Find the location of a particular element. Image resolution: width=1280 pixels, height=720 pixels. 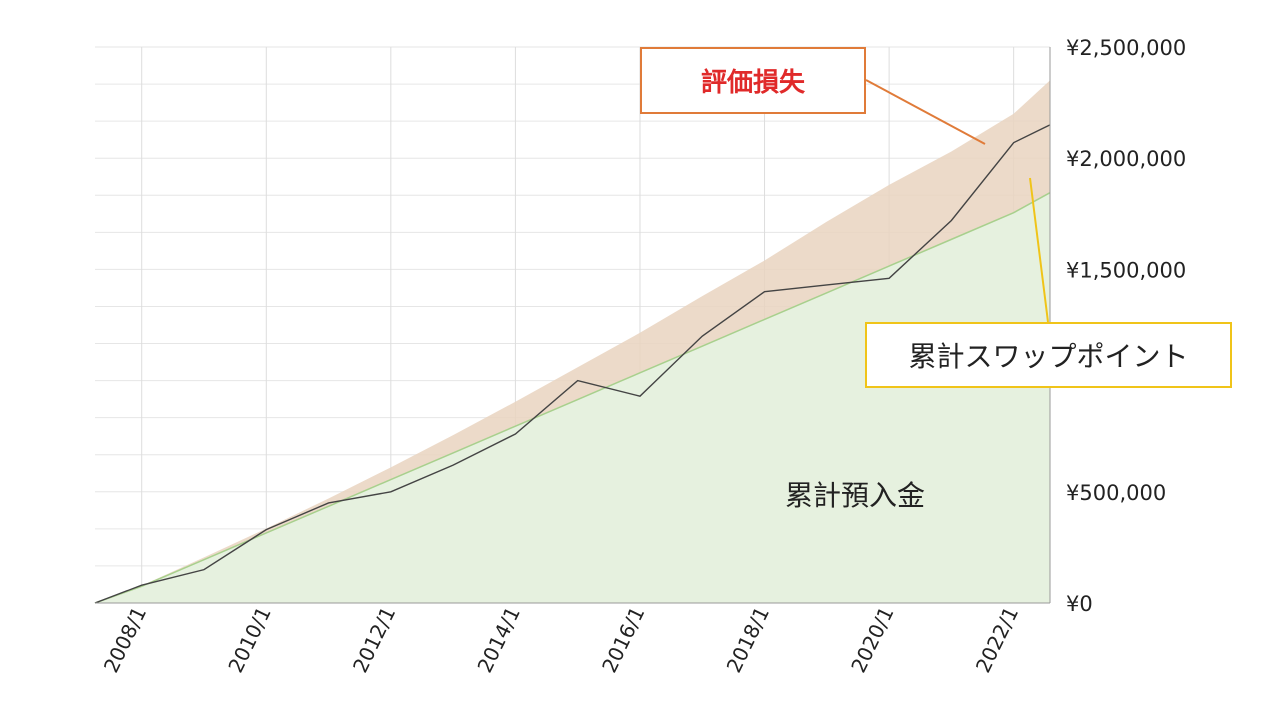

swap-annotation-label: 累計スワップポイント is located at coordinates (1048, 356).